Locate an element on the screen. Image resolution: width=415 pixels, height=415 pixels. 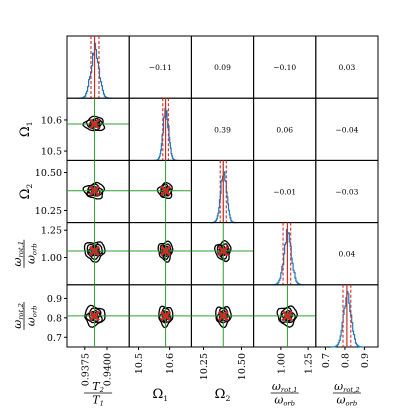
correlation-value: −0.01 is located at coordinates (284, 192).